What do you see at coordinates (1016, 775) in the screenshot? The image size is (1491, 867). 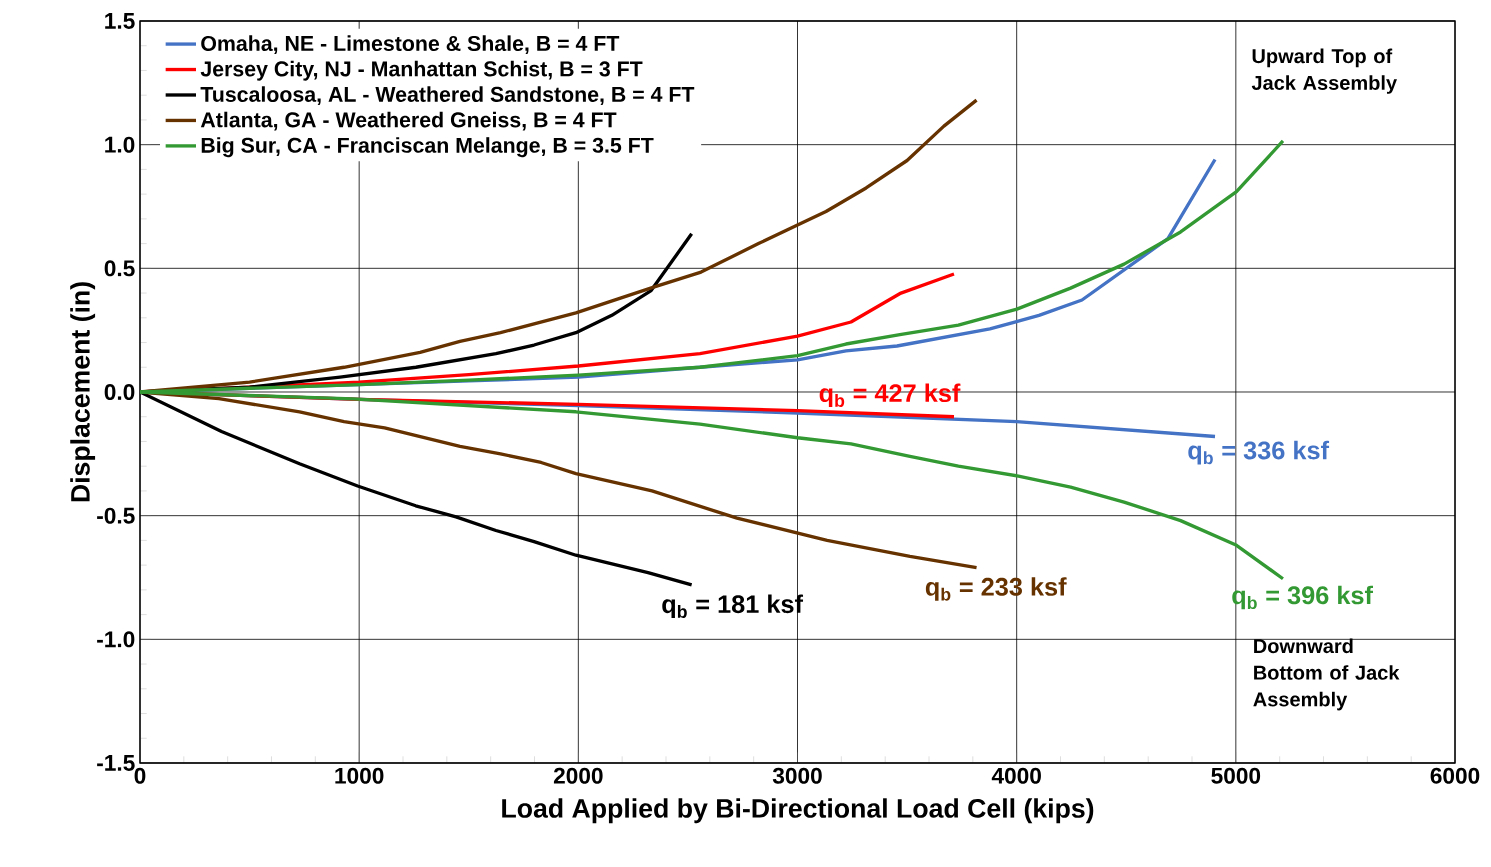 I see `x-tick-label: 4000` at bounding box center [1016, 775].